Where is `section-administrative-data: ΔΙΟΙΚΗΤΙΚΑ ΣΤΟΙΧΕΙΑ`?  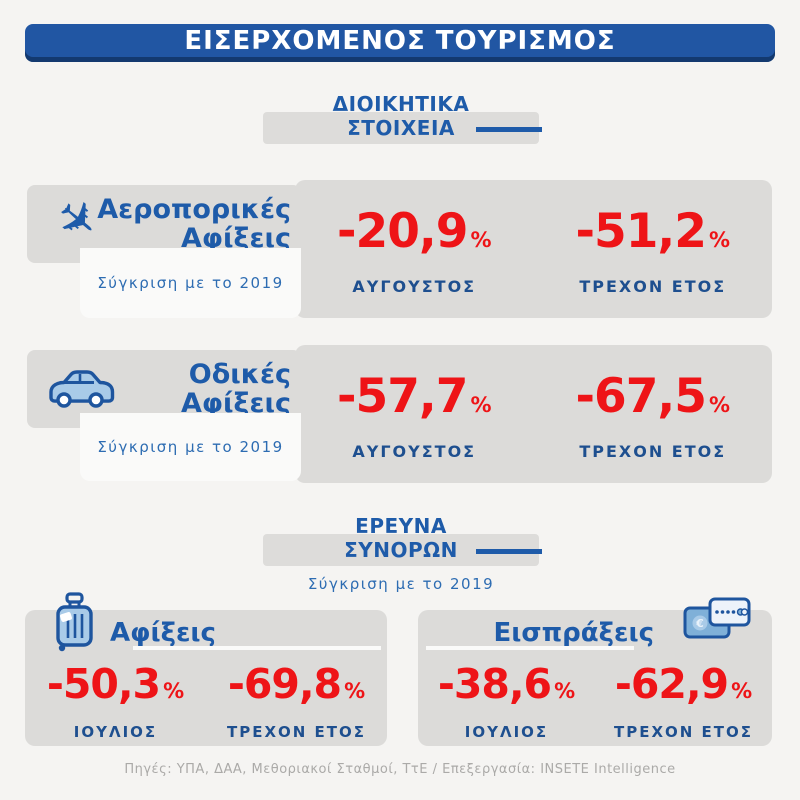
section-administrative-data: ΔΙΟΙΚΗΤΙΚΑ ΣΤΟΙΧΕΙΑ is located at coordinates (402, 118).